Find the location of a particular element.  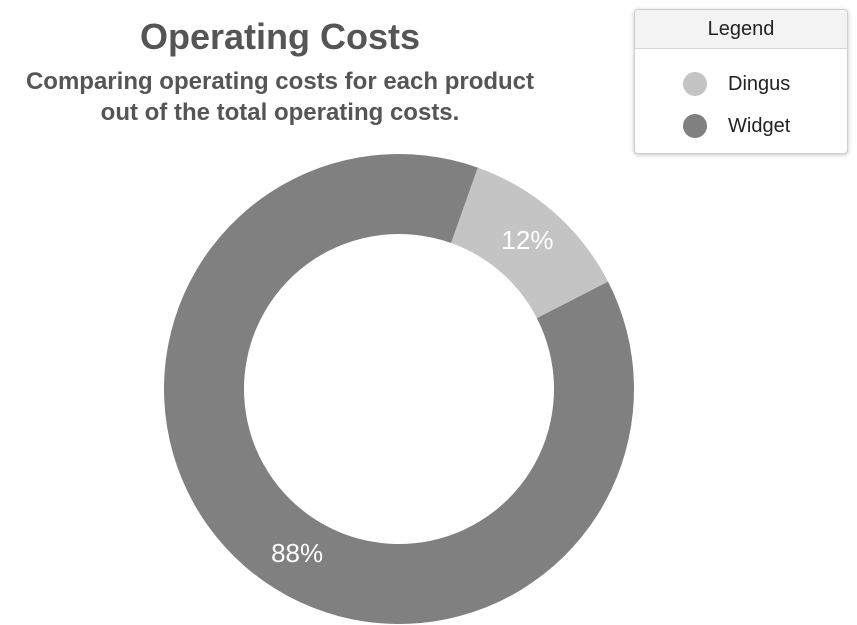

legend-items: Dingus Widget is located at coordinates (741, 98).